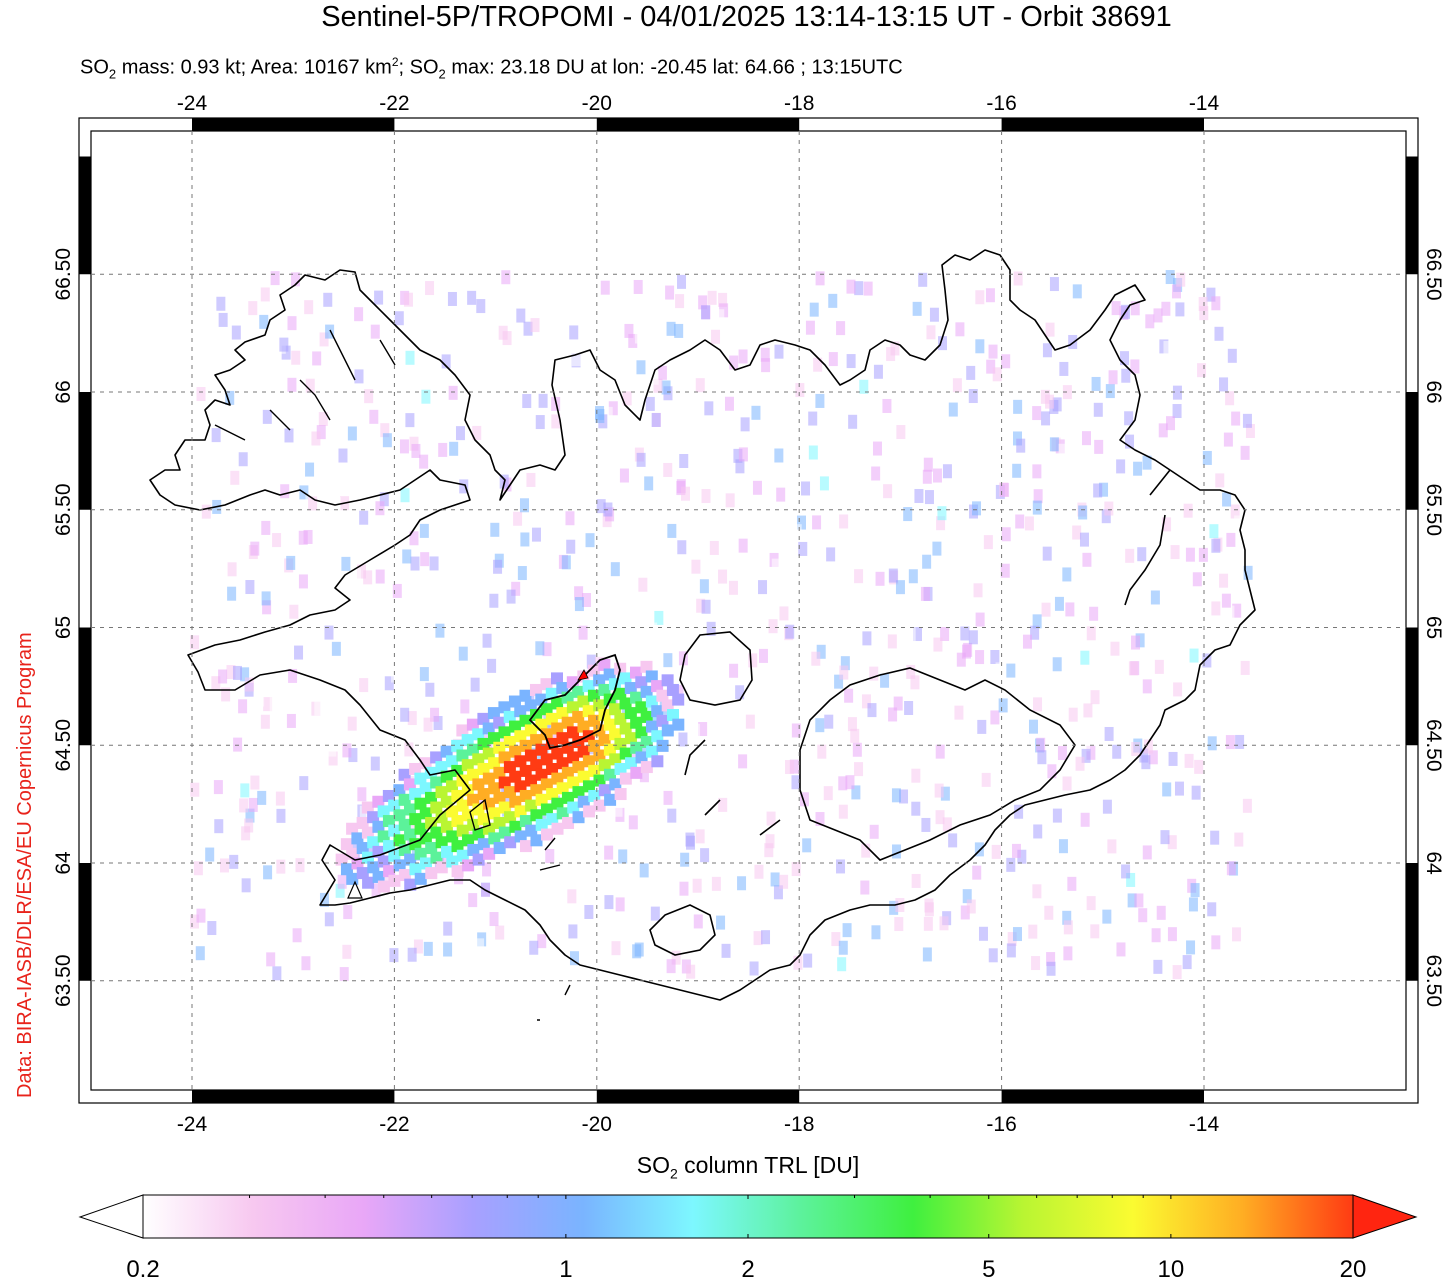 This screenshot has width=1443, height=1285. What do you see at coordinates (1432, 274) in the screenshot?
I see `lat-label-right: 66.50` at bounding box center [1432, 274].